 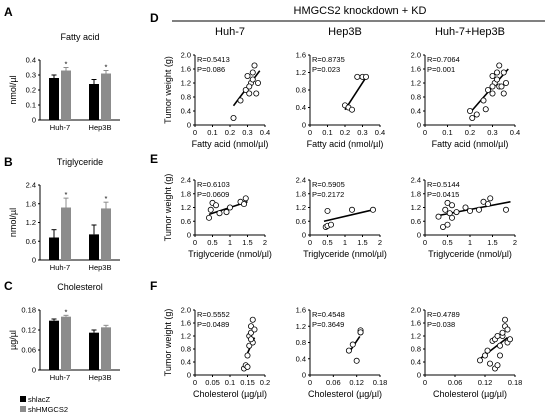 What do you see at coordinates (333, 382) in the screenshot?
I see `x-tick-label: 0.06` at bounding box center [333, 382].